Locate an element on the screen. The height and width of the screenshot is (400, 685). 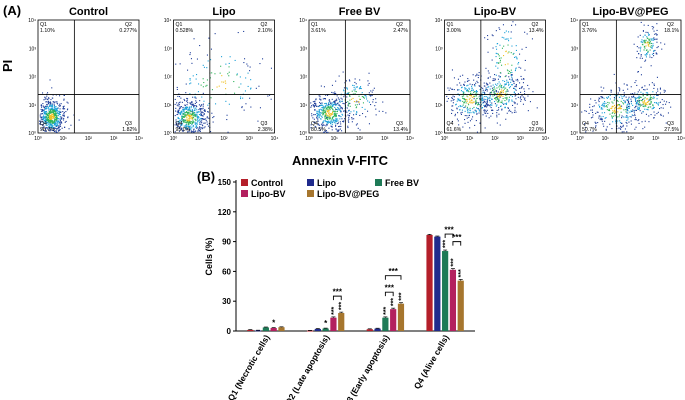
y-tick-label: 120 is located at coordinates (225, 212).